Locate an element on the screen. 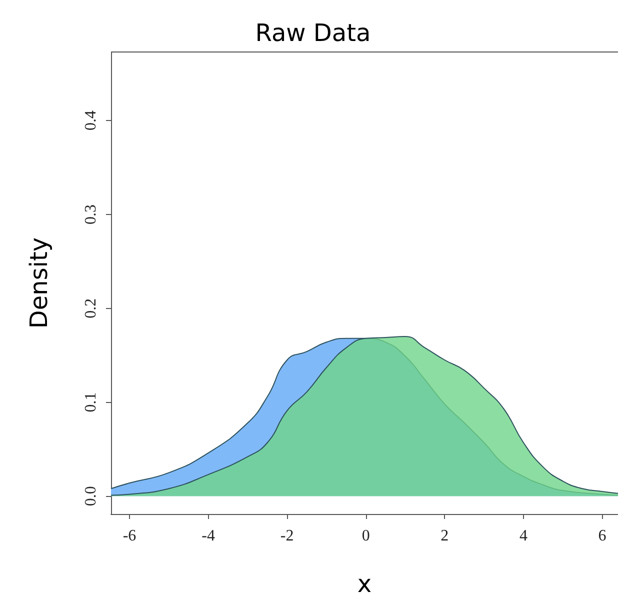 Image resolution: width=626 pixels, height=615 pixels. x-tick-label: -2 is located at coordinates (287, 536).